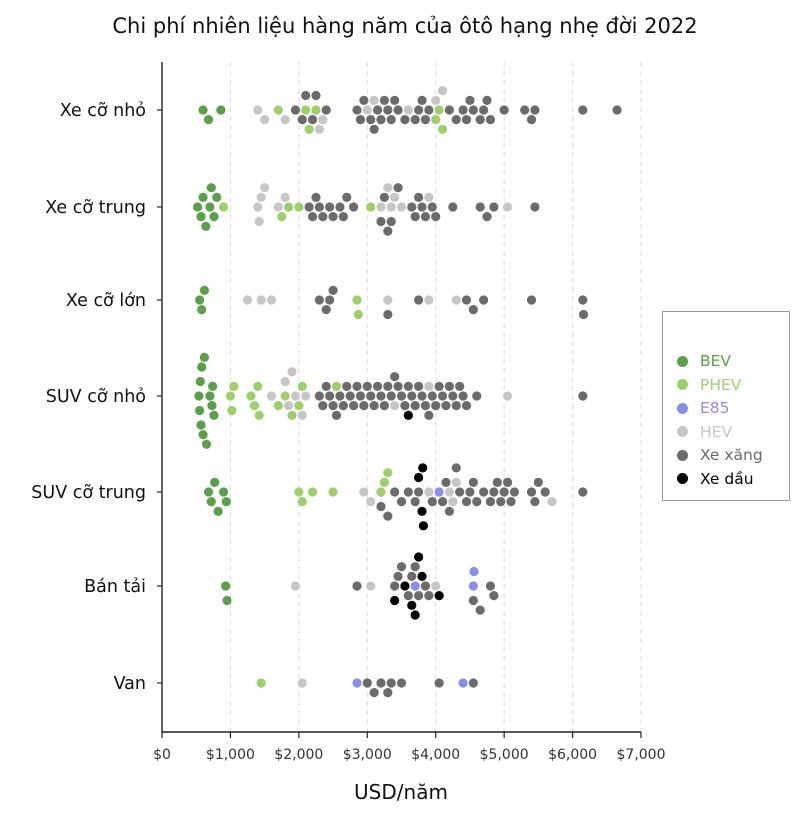  I want to click on category-label: Xe cỡ trung, so click(95, 208).